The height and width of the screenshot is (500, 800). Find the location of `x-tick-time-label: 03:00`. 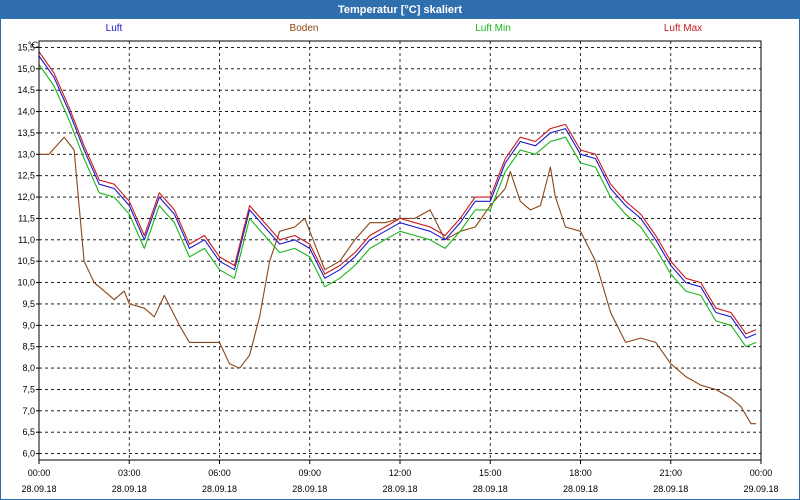

x-tick-time-label: 03:00 is located at coordinates (129, 473).